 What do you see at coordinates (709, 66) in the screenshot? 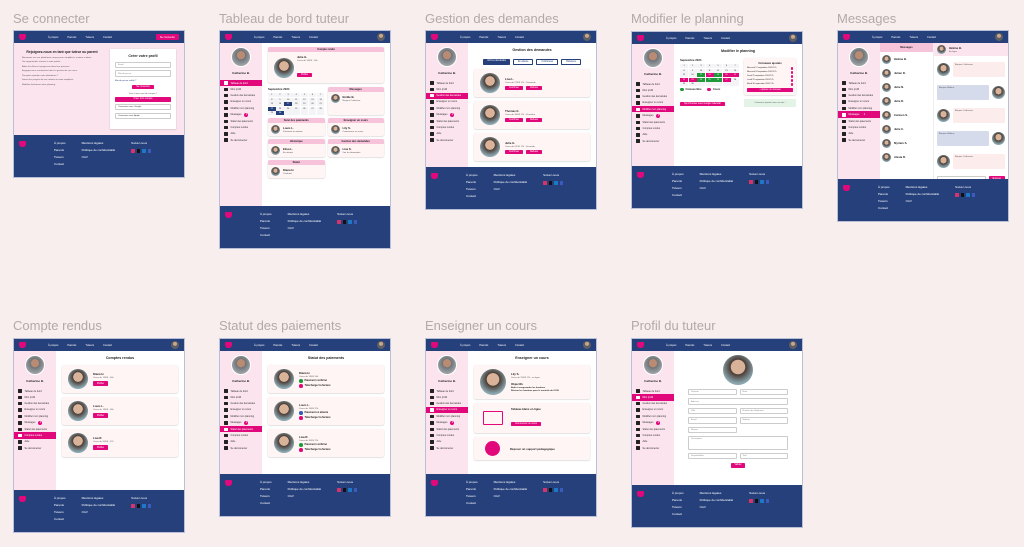
I see `calendar-day: 4` at bounding box center [709, 66].